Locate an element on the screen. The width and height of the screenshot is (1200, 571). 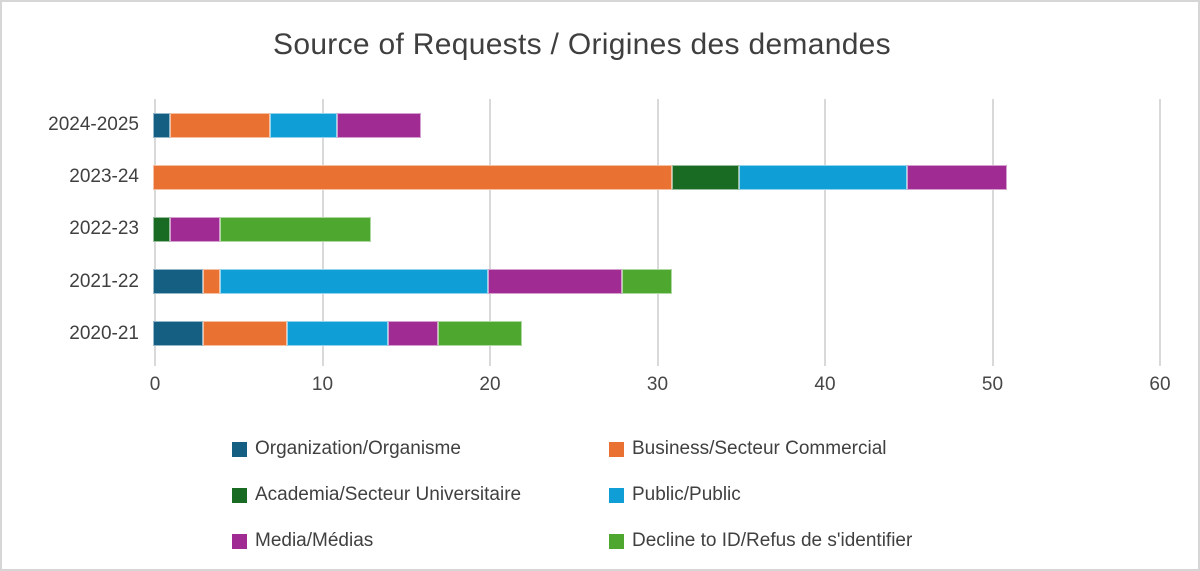
x-axis-tick-label: 10 is located at coordinates (322, 384).